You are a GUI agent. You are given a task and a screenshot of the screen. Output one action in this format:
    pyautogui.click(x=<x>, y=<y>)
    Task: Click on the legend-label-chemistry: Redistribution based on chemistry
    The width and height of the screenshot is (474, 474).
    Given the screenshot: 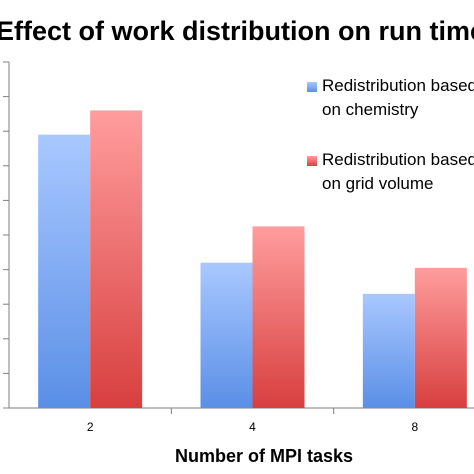 What is the action you would take?
    pyautogui.click(x=398, y=97)
    